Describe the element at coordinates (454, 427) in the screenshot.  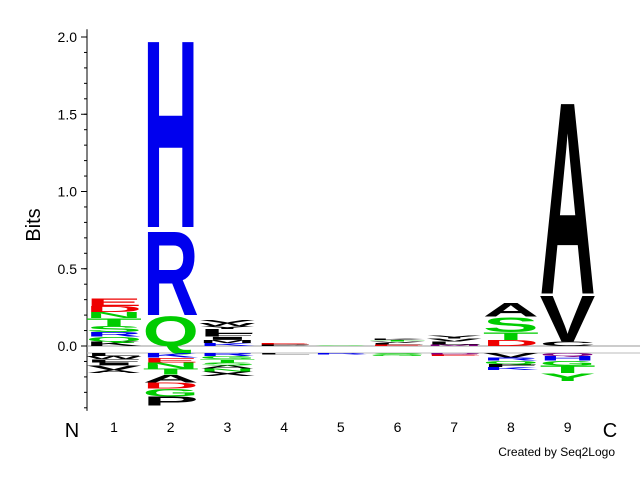
I see `position-label: 7` at that location.